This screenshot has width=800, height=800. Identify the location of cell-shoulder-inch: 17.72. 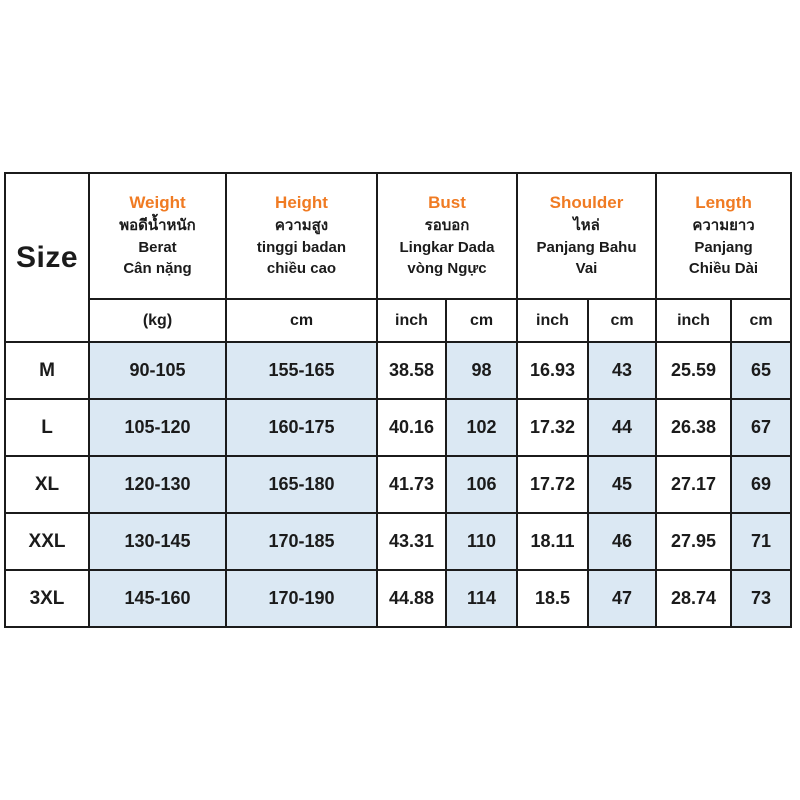
(552, 484).